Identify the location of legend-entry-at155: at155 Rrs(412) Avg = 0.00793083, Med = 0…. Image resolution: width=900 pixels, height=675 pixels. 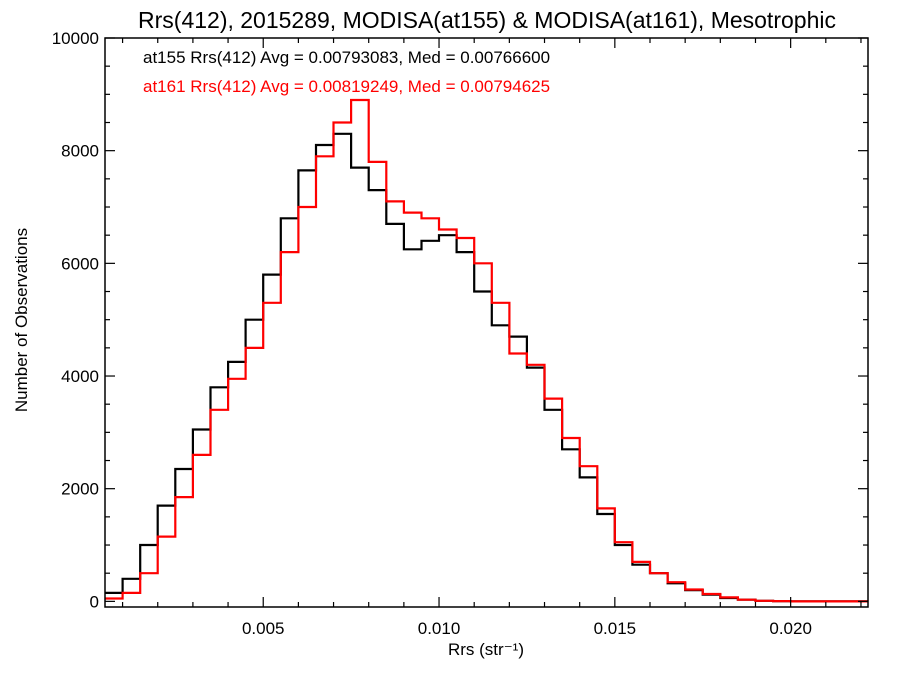
(346, 57).